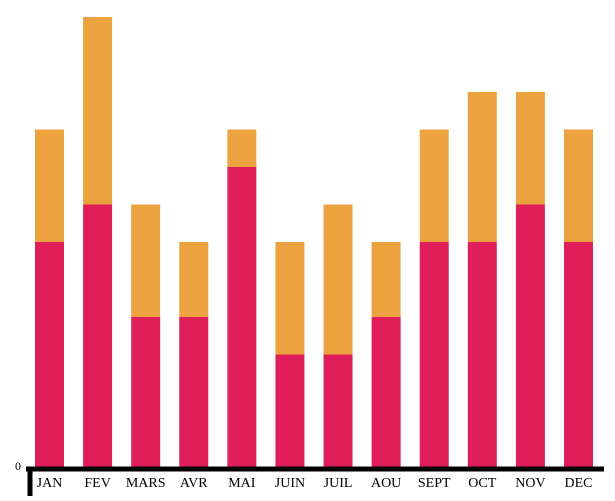 The height and width of the screenshot is (501, 615). What do you see at coordinates (194, 483) in the screenshot?
I see `x-tick-label-avr: AVR` at bounding box center [194, 483].